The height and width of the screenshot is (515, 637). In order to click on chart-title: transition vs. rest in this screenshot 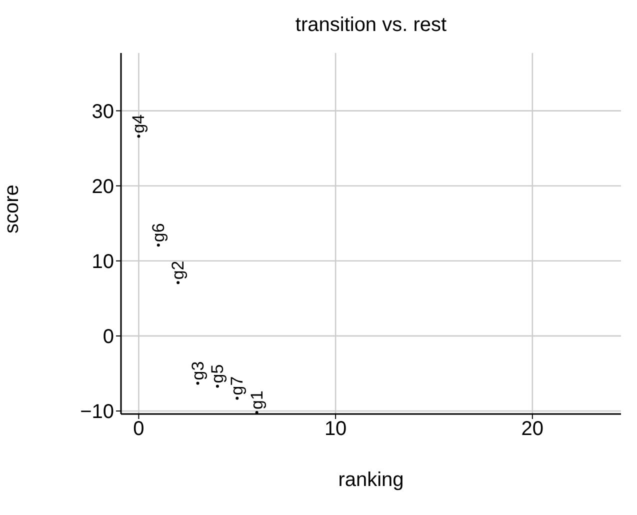, I will do `click(371, 25)`.